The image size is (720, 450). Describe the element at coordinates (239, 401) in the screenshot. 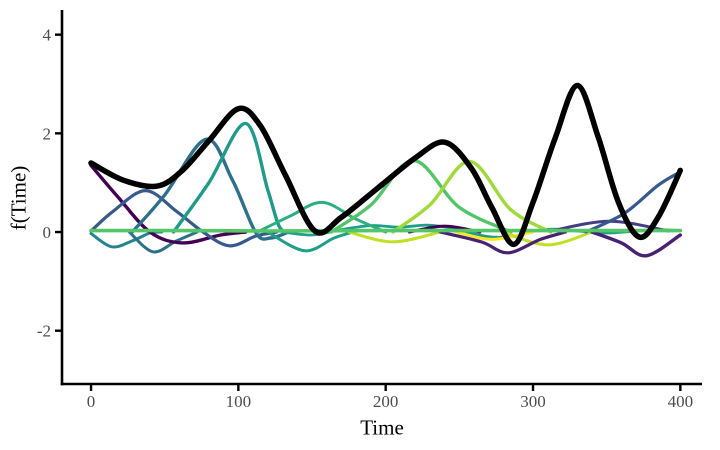

I see `x-tick-label: 100` at that location.